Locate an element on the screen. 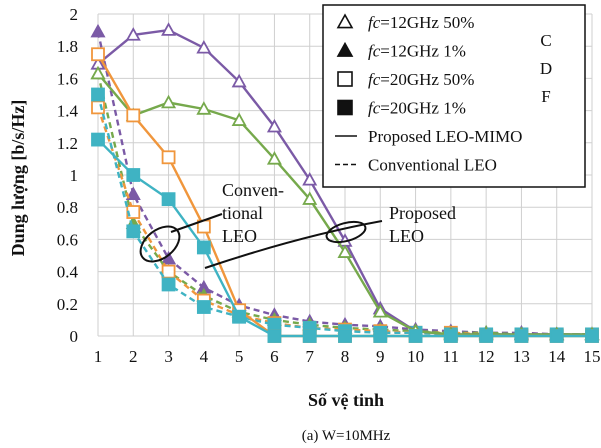 Image resolution: width=601 pixels, height=448 pixels. x-tick-label: 10 is located at coordinates (415, 356).